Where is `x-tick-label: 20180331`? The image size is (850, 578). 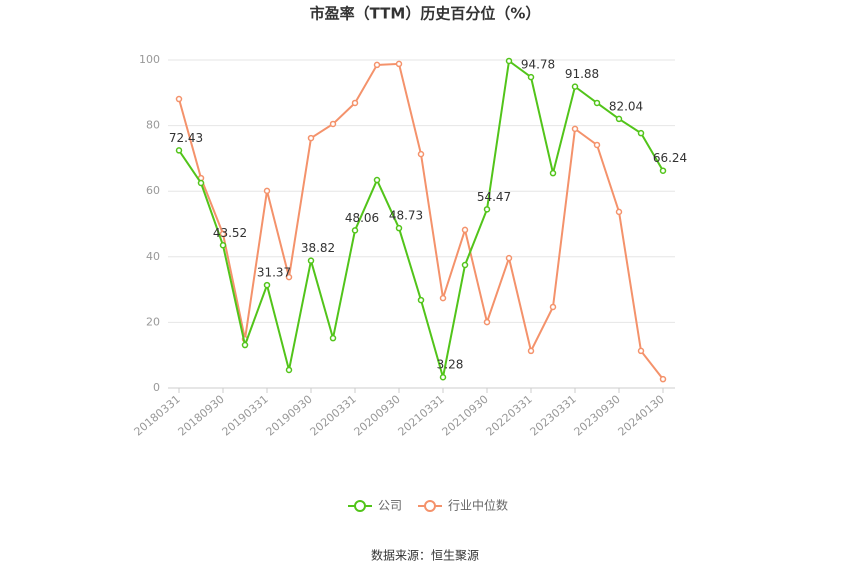
x-tick-label: 20180331 is located at coordinates (157, 416).